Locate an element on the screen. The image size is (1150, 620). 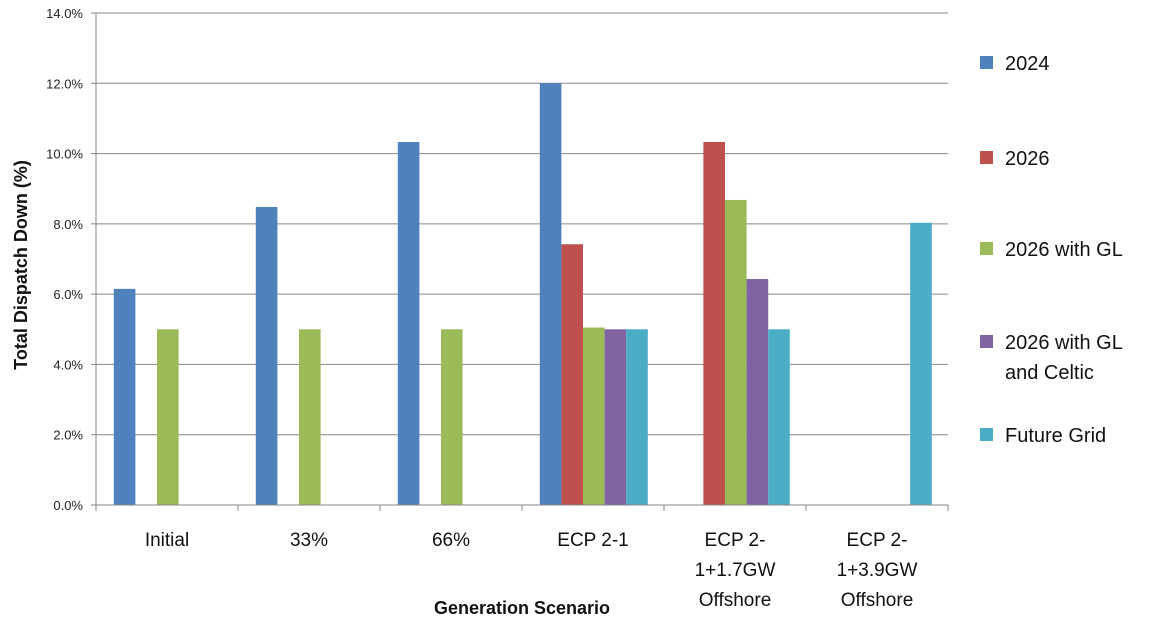
legend-label: 2026 with GL is located at coordinates (1064, 250).